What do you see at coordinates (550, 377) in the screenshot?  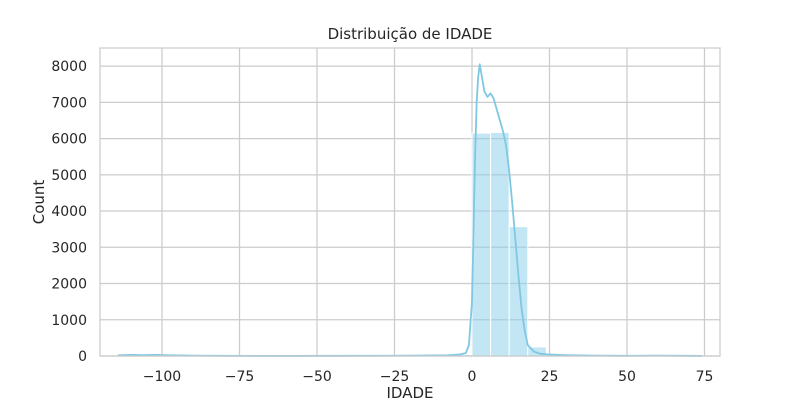 I see `x-tick-label: 25` at bounding box center [550, 377].